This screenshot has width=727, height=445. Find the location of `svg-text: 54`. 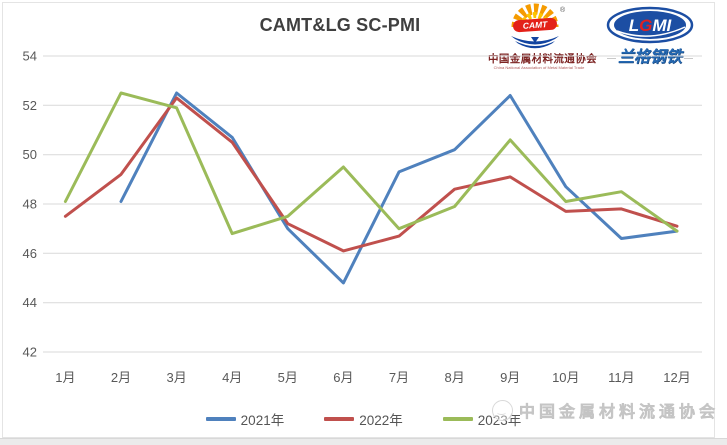

svg-text: 54 is located at coordinates (30, 56).